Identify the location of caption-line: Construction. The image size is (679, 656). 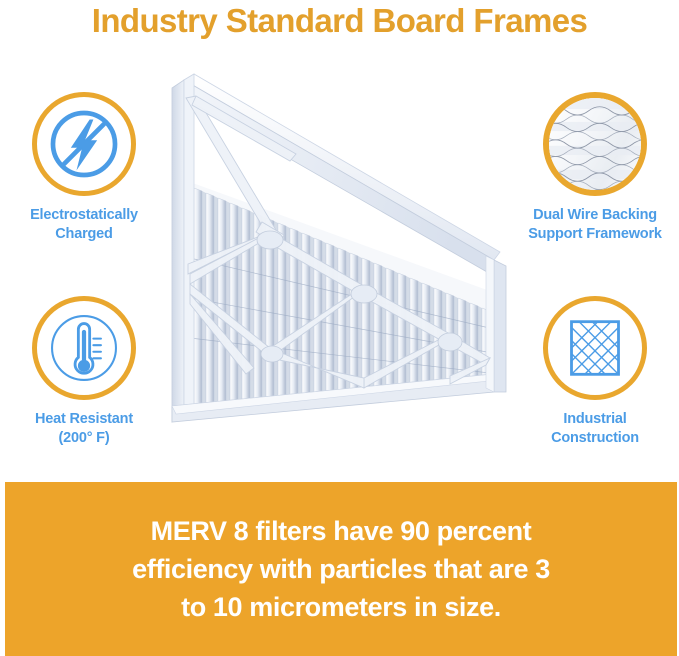
(595, 438).